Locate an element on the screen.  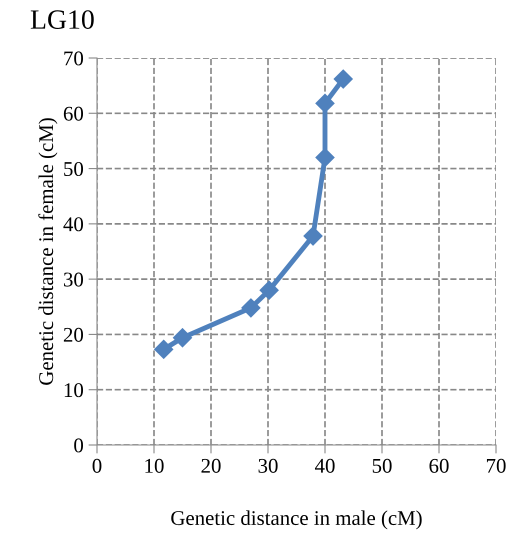
y-tick-label: 30 is located at coordinates (74, 279).